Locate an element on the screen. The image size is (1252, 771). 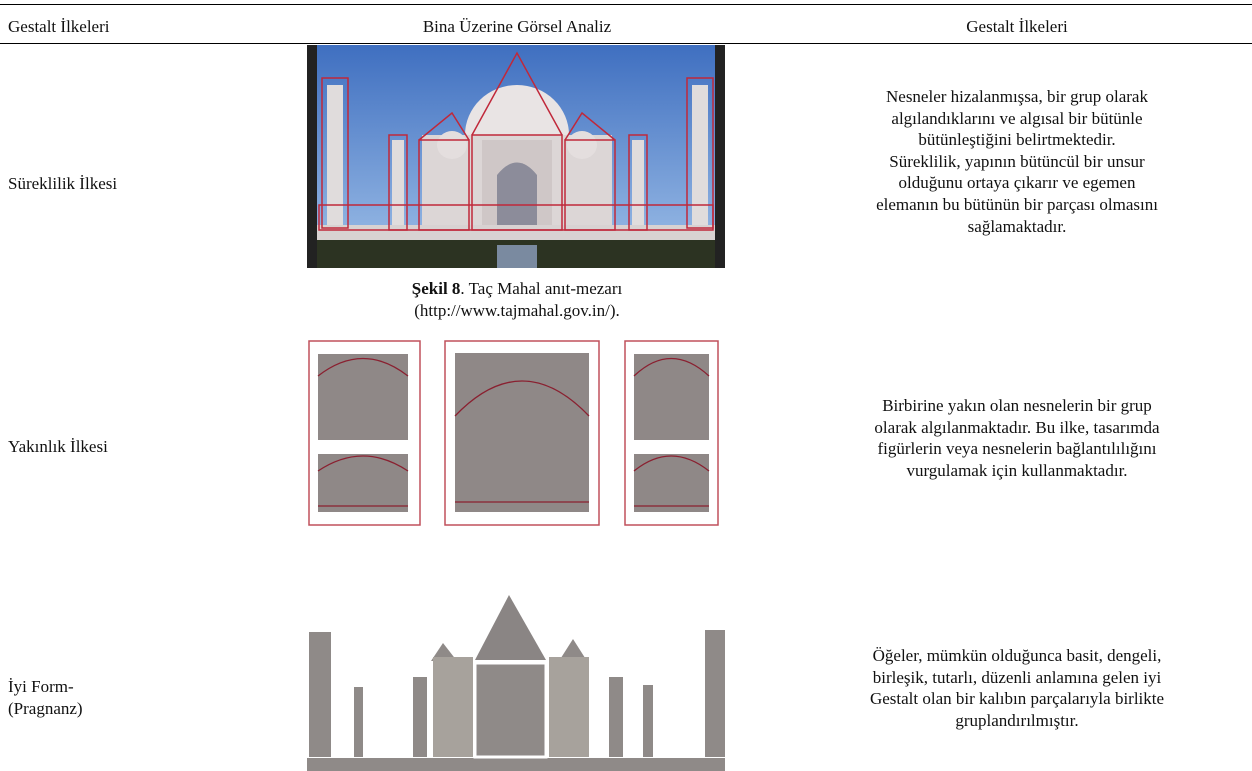
description-line: vurgulamak için kullanmaktadır. is located at coordinates (1017, 470).